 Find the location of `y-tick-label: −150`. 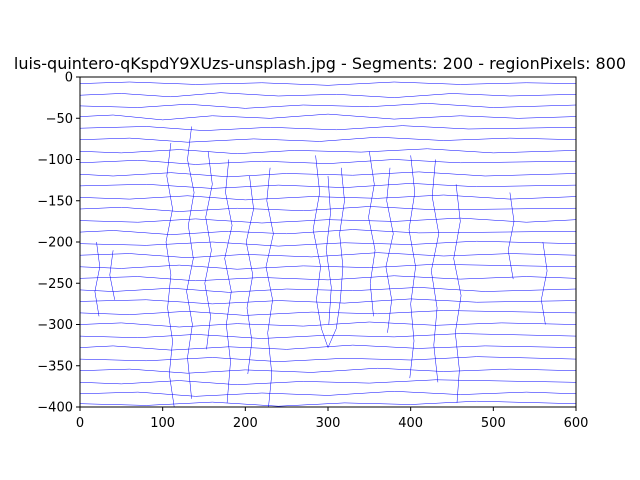

y-tick-label: −150 is located at coordinates (55, 201).